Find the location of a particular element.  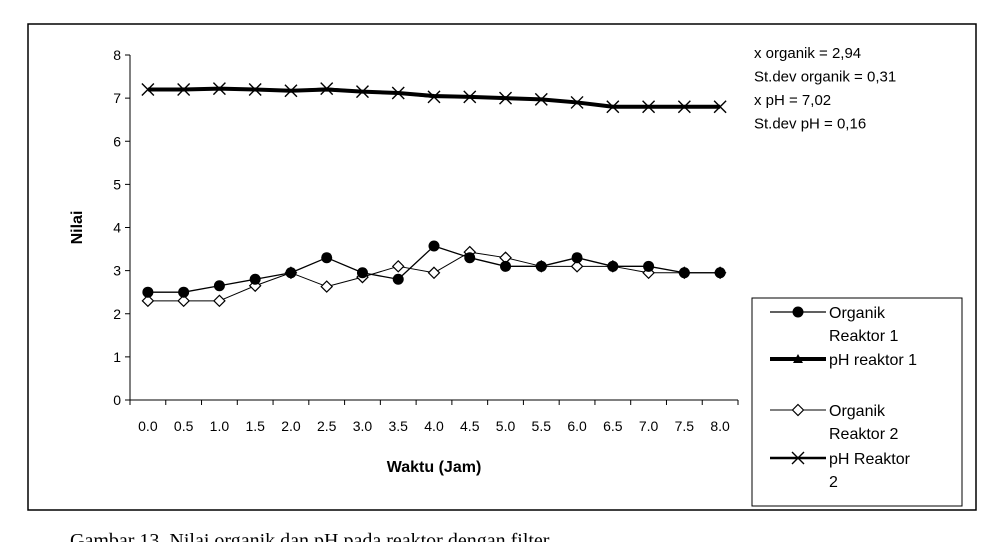

y-tick-label: 1 is located at coordinates (117, 357).